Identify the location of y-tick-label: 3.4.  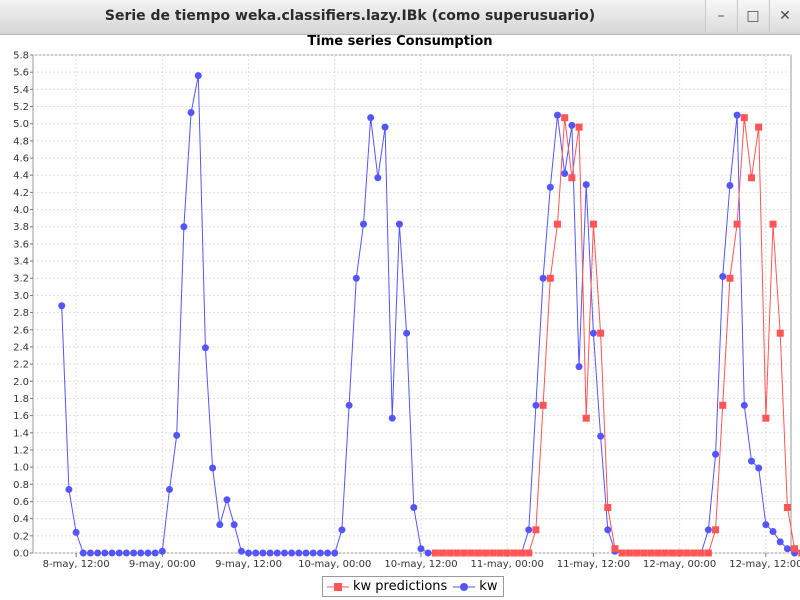
(21, 262).